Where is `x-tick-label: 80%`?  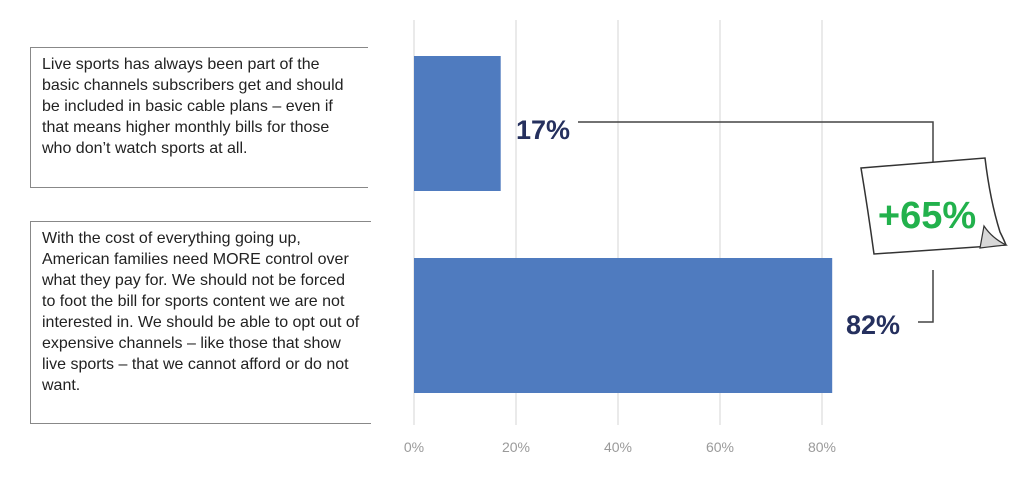 x-tick-label: 80% is located at coordinates (822, 447).